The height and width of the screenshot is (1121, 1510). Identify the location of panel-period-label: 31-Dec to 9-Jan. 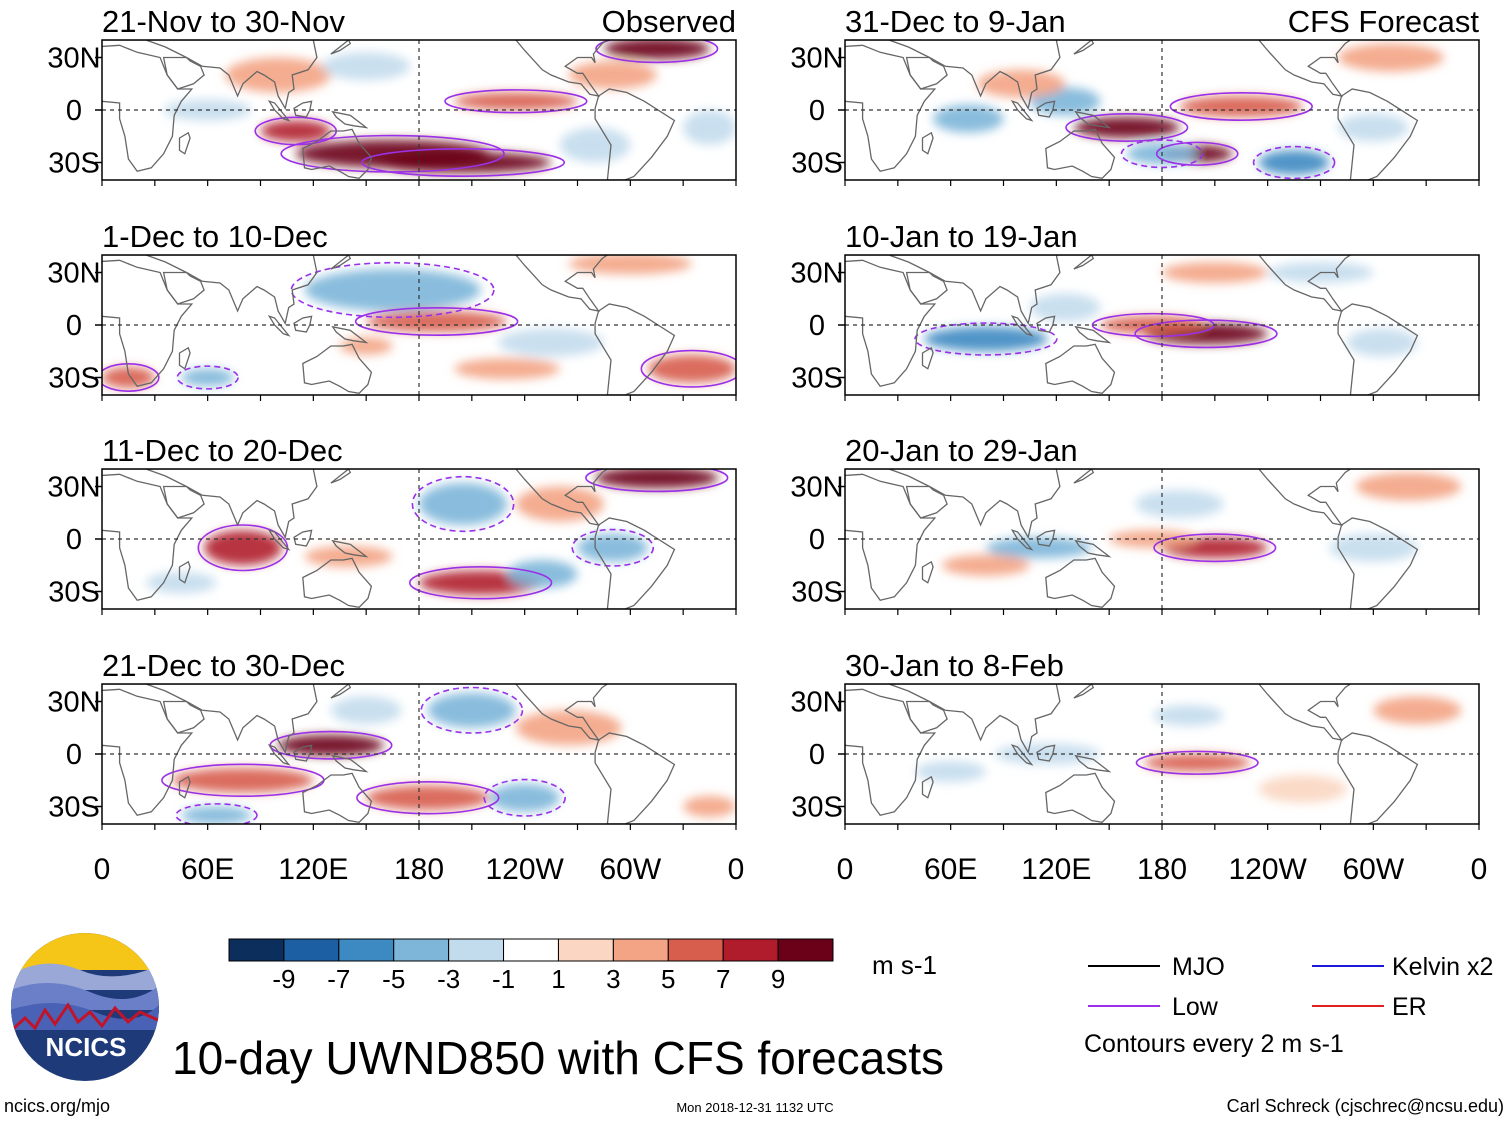
(955, 21).